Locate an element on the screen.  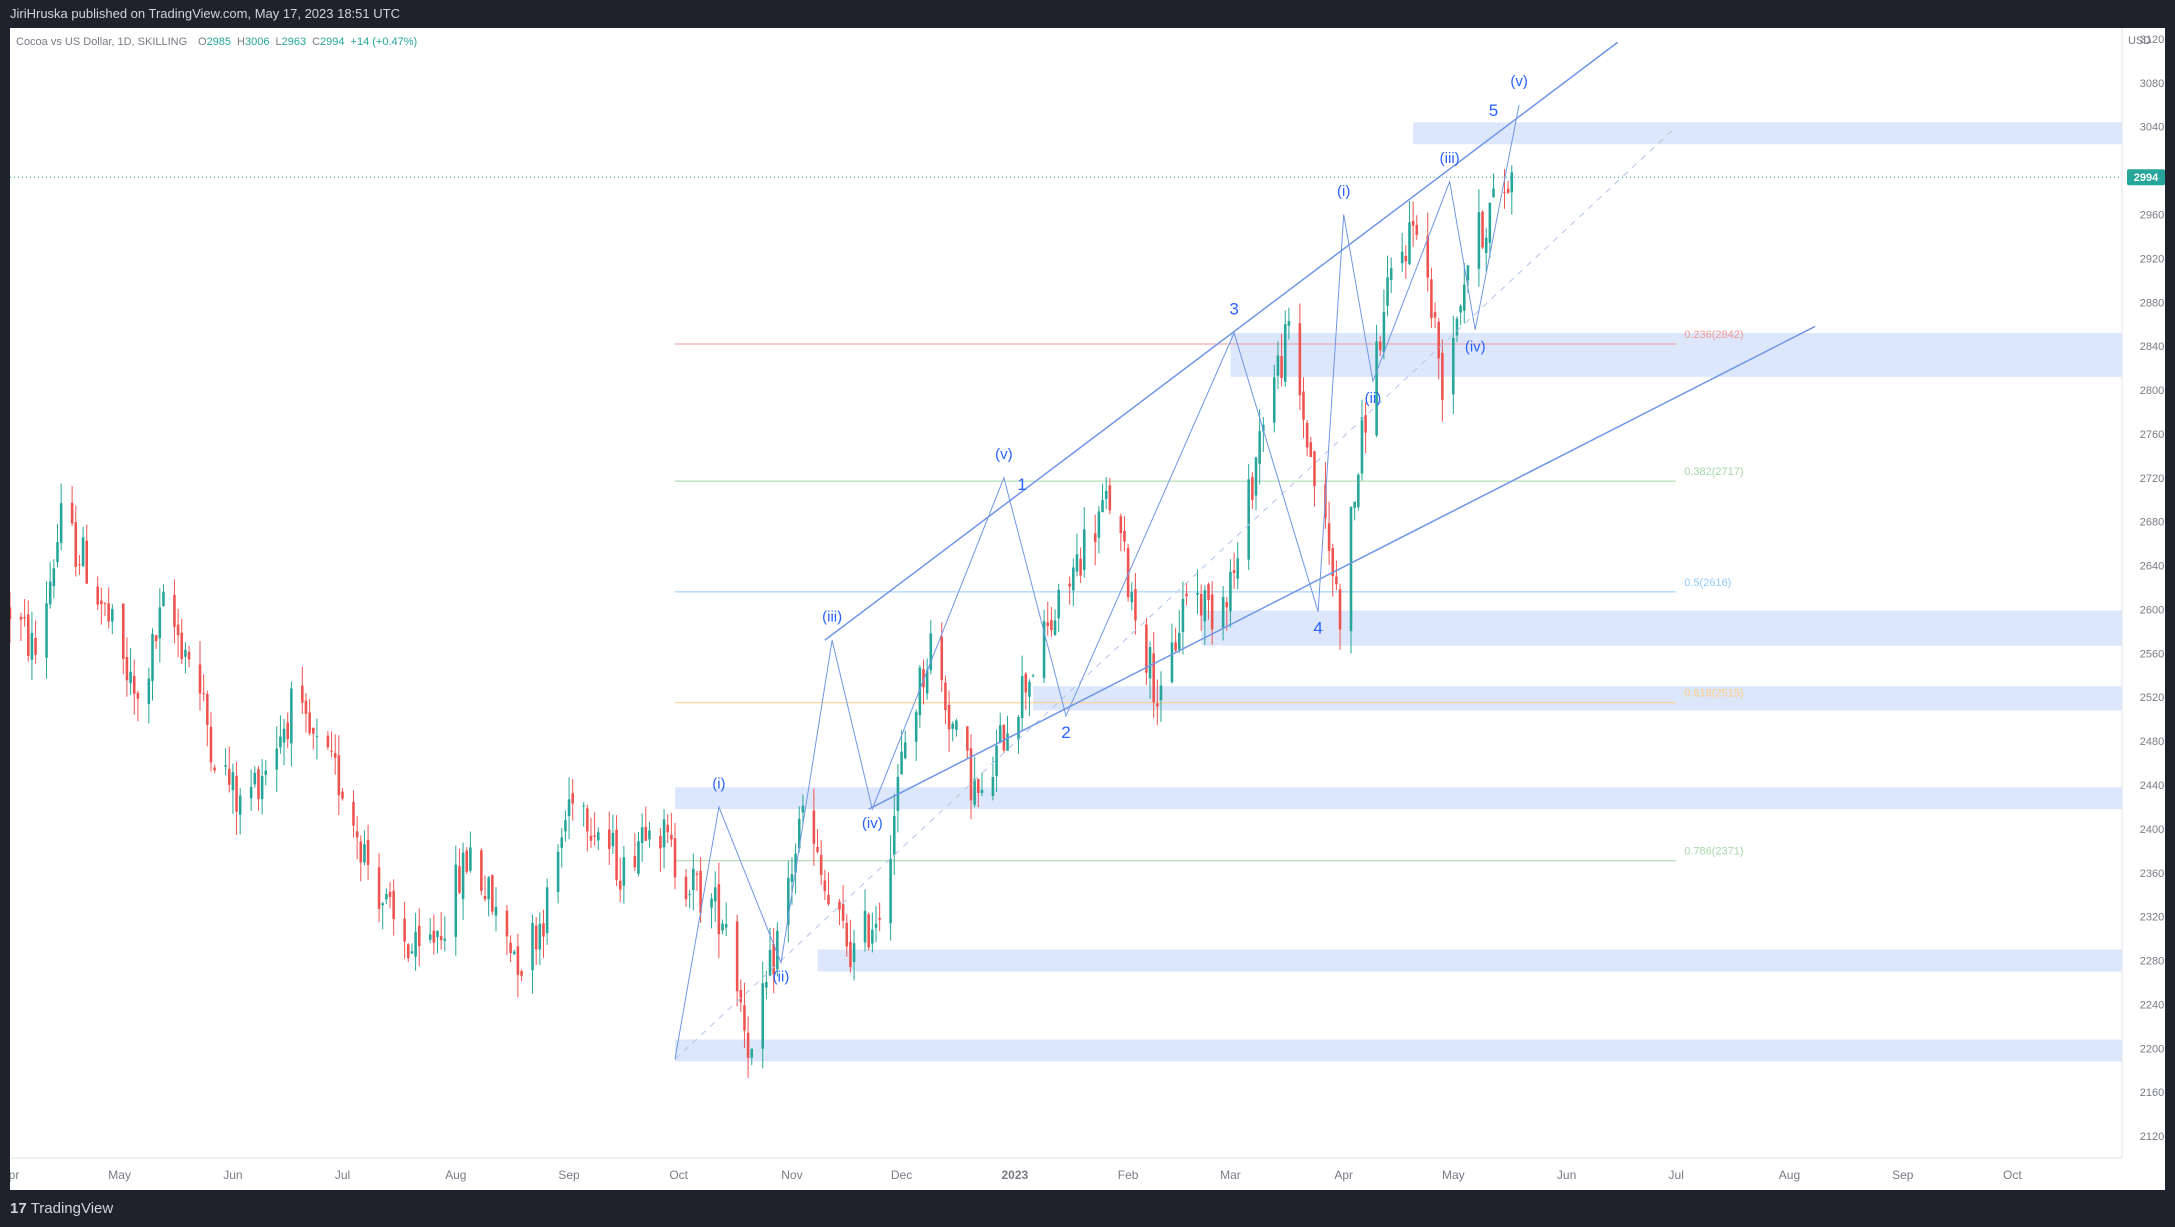
wave-label: (i) is located at coordinates (718, 783).